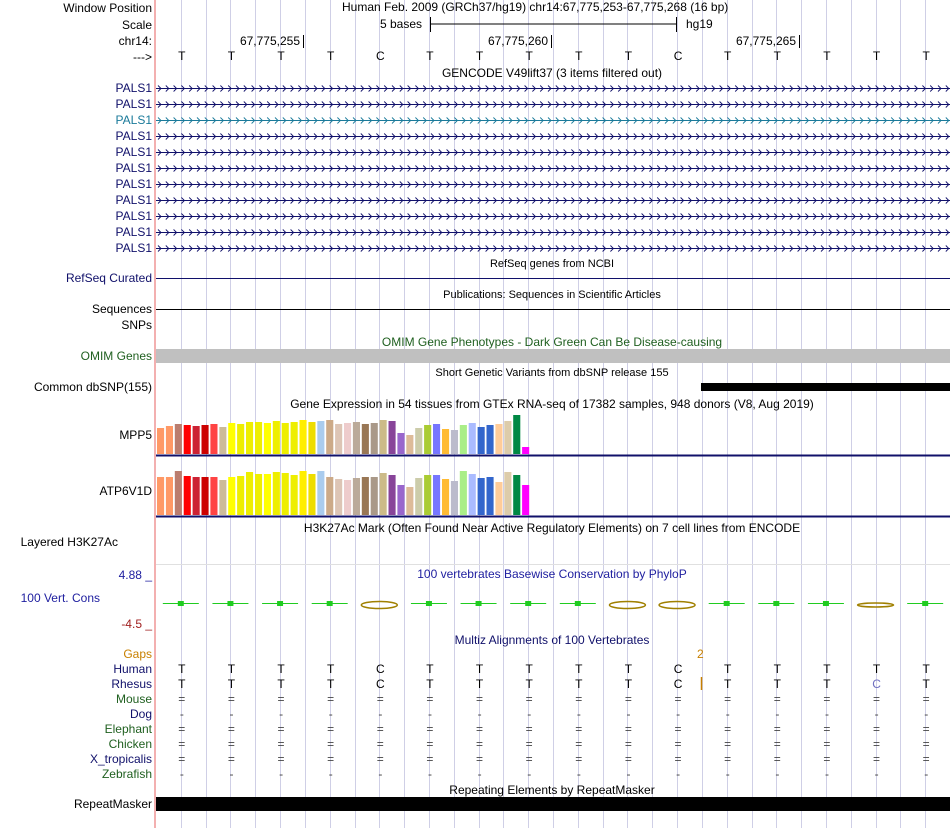  Describe the element at coordinates (112, 804) in the screenshot. I see `repeatmasker-track-label: RepeatMasker` at that location.